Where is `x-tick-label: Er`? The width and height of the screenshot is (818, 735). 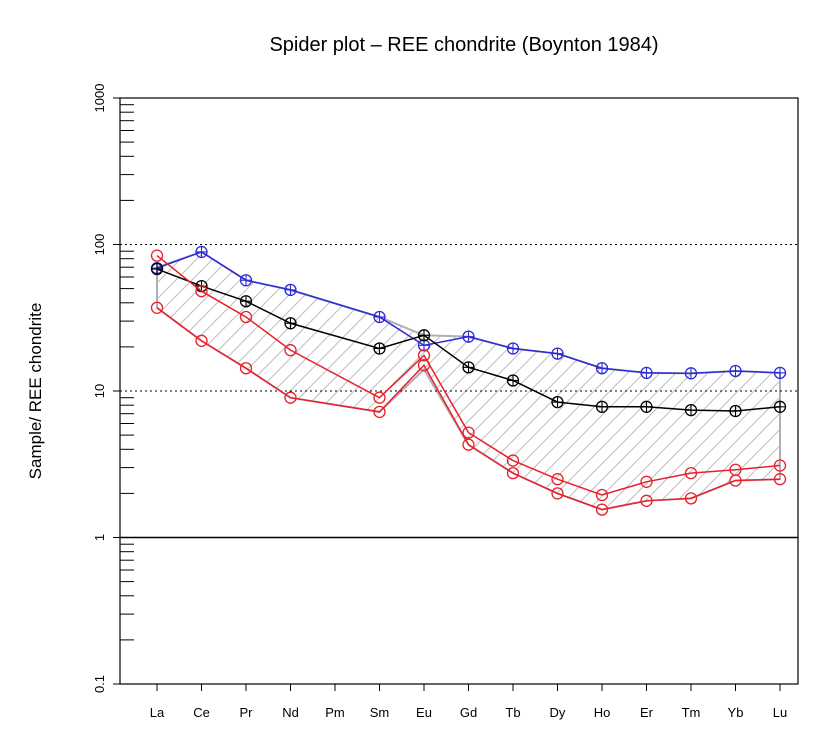
x-tick-label: Er is located at coordinates (647, 712).